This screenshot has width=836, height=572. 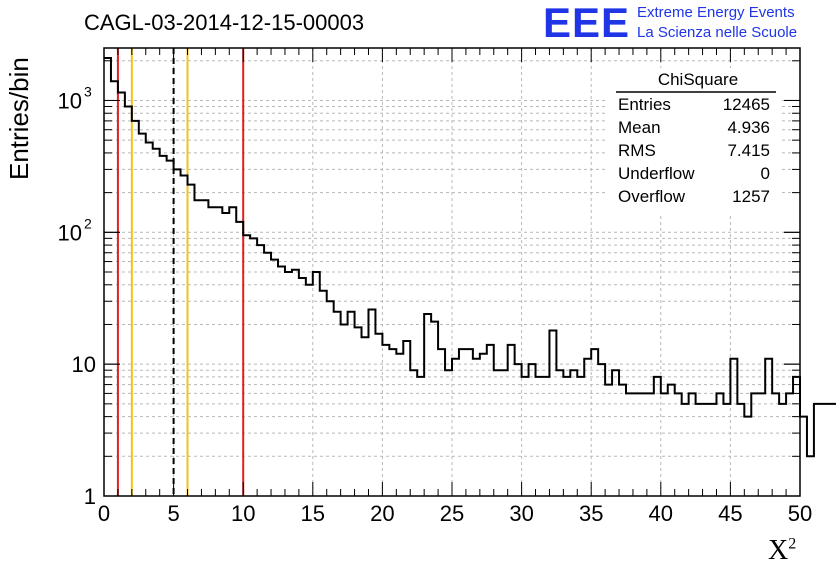 What do you see at coordinates (652, 196) in the screenshot?
I see `stats-row-label: Overflow` at bounding box center [652, 196].